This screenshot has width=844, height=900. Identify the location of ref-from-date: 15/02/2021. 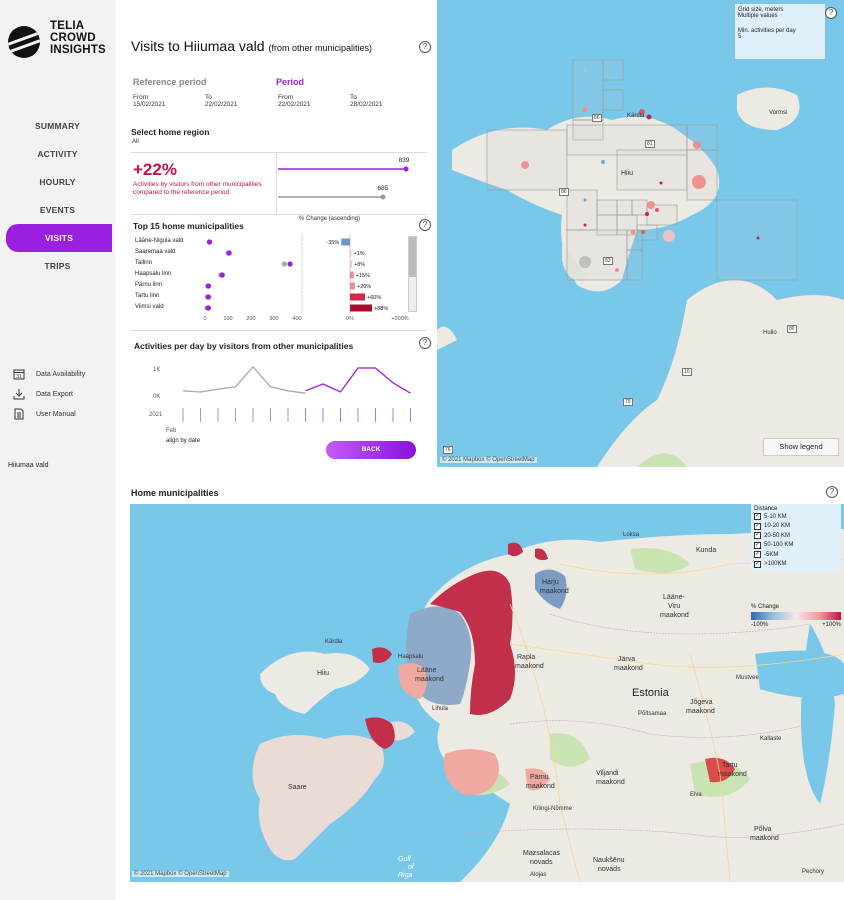
(149, 104).